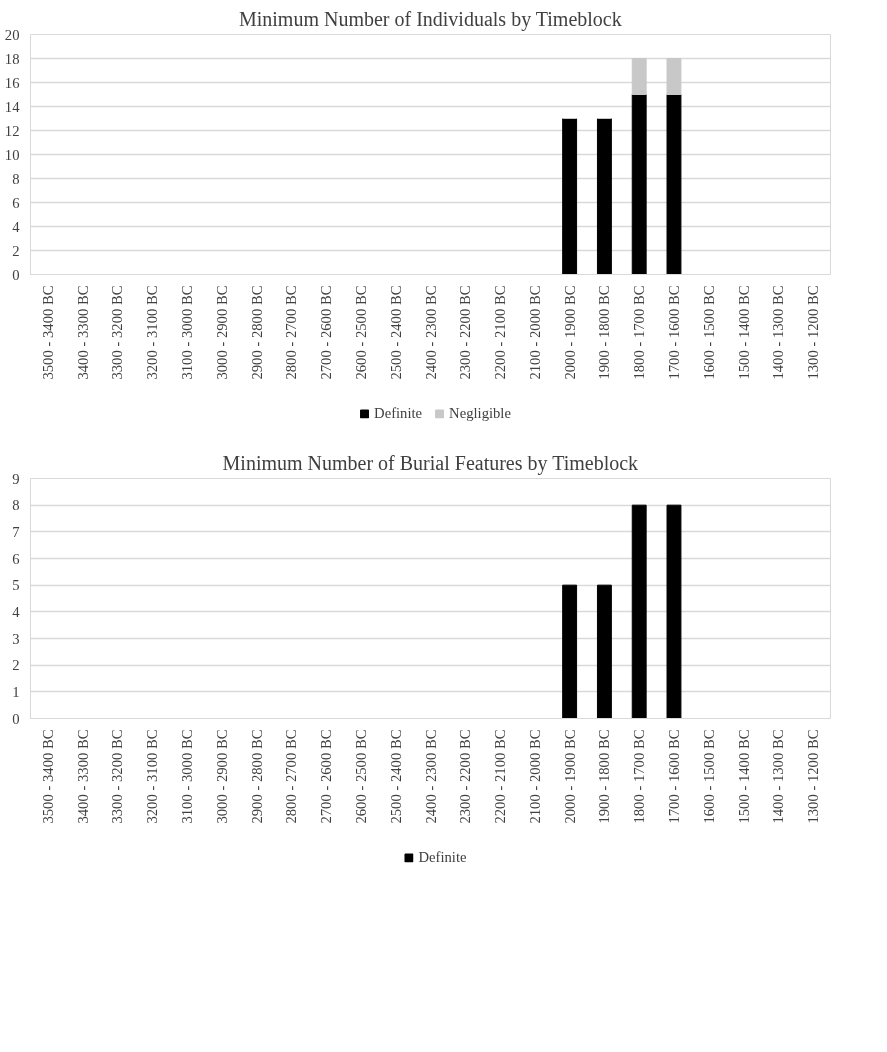 Image resolution: width=887 pixels, height=1052 pixels. I want to click on y-tick-label: 10, so click(12, 154).